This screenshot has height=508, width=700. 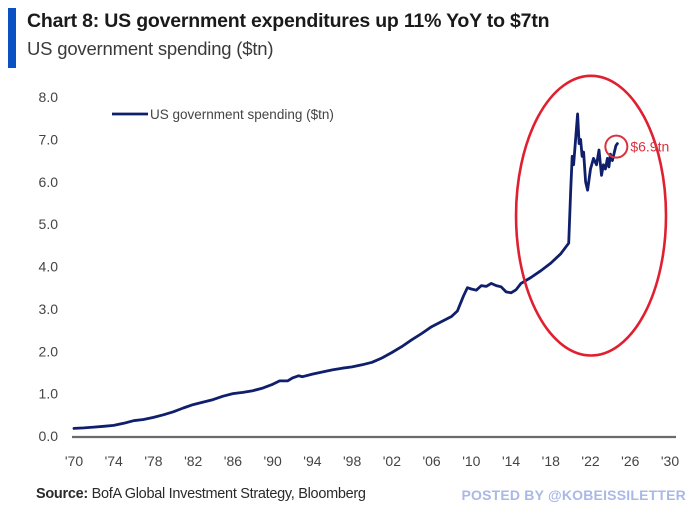 What do you see at coordinates (49, 139) in the screenshot?
I see `y-tick-label: 7.0` at bounding box center [49, 139].